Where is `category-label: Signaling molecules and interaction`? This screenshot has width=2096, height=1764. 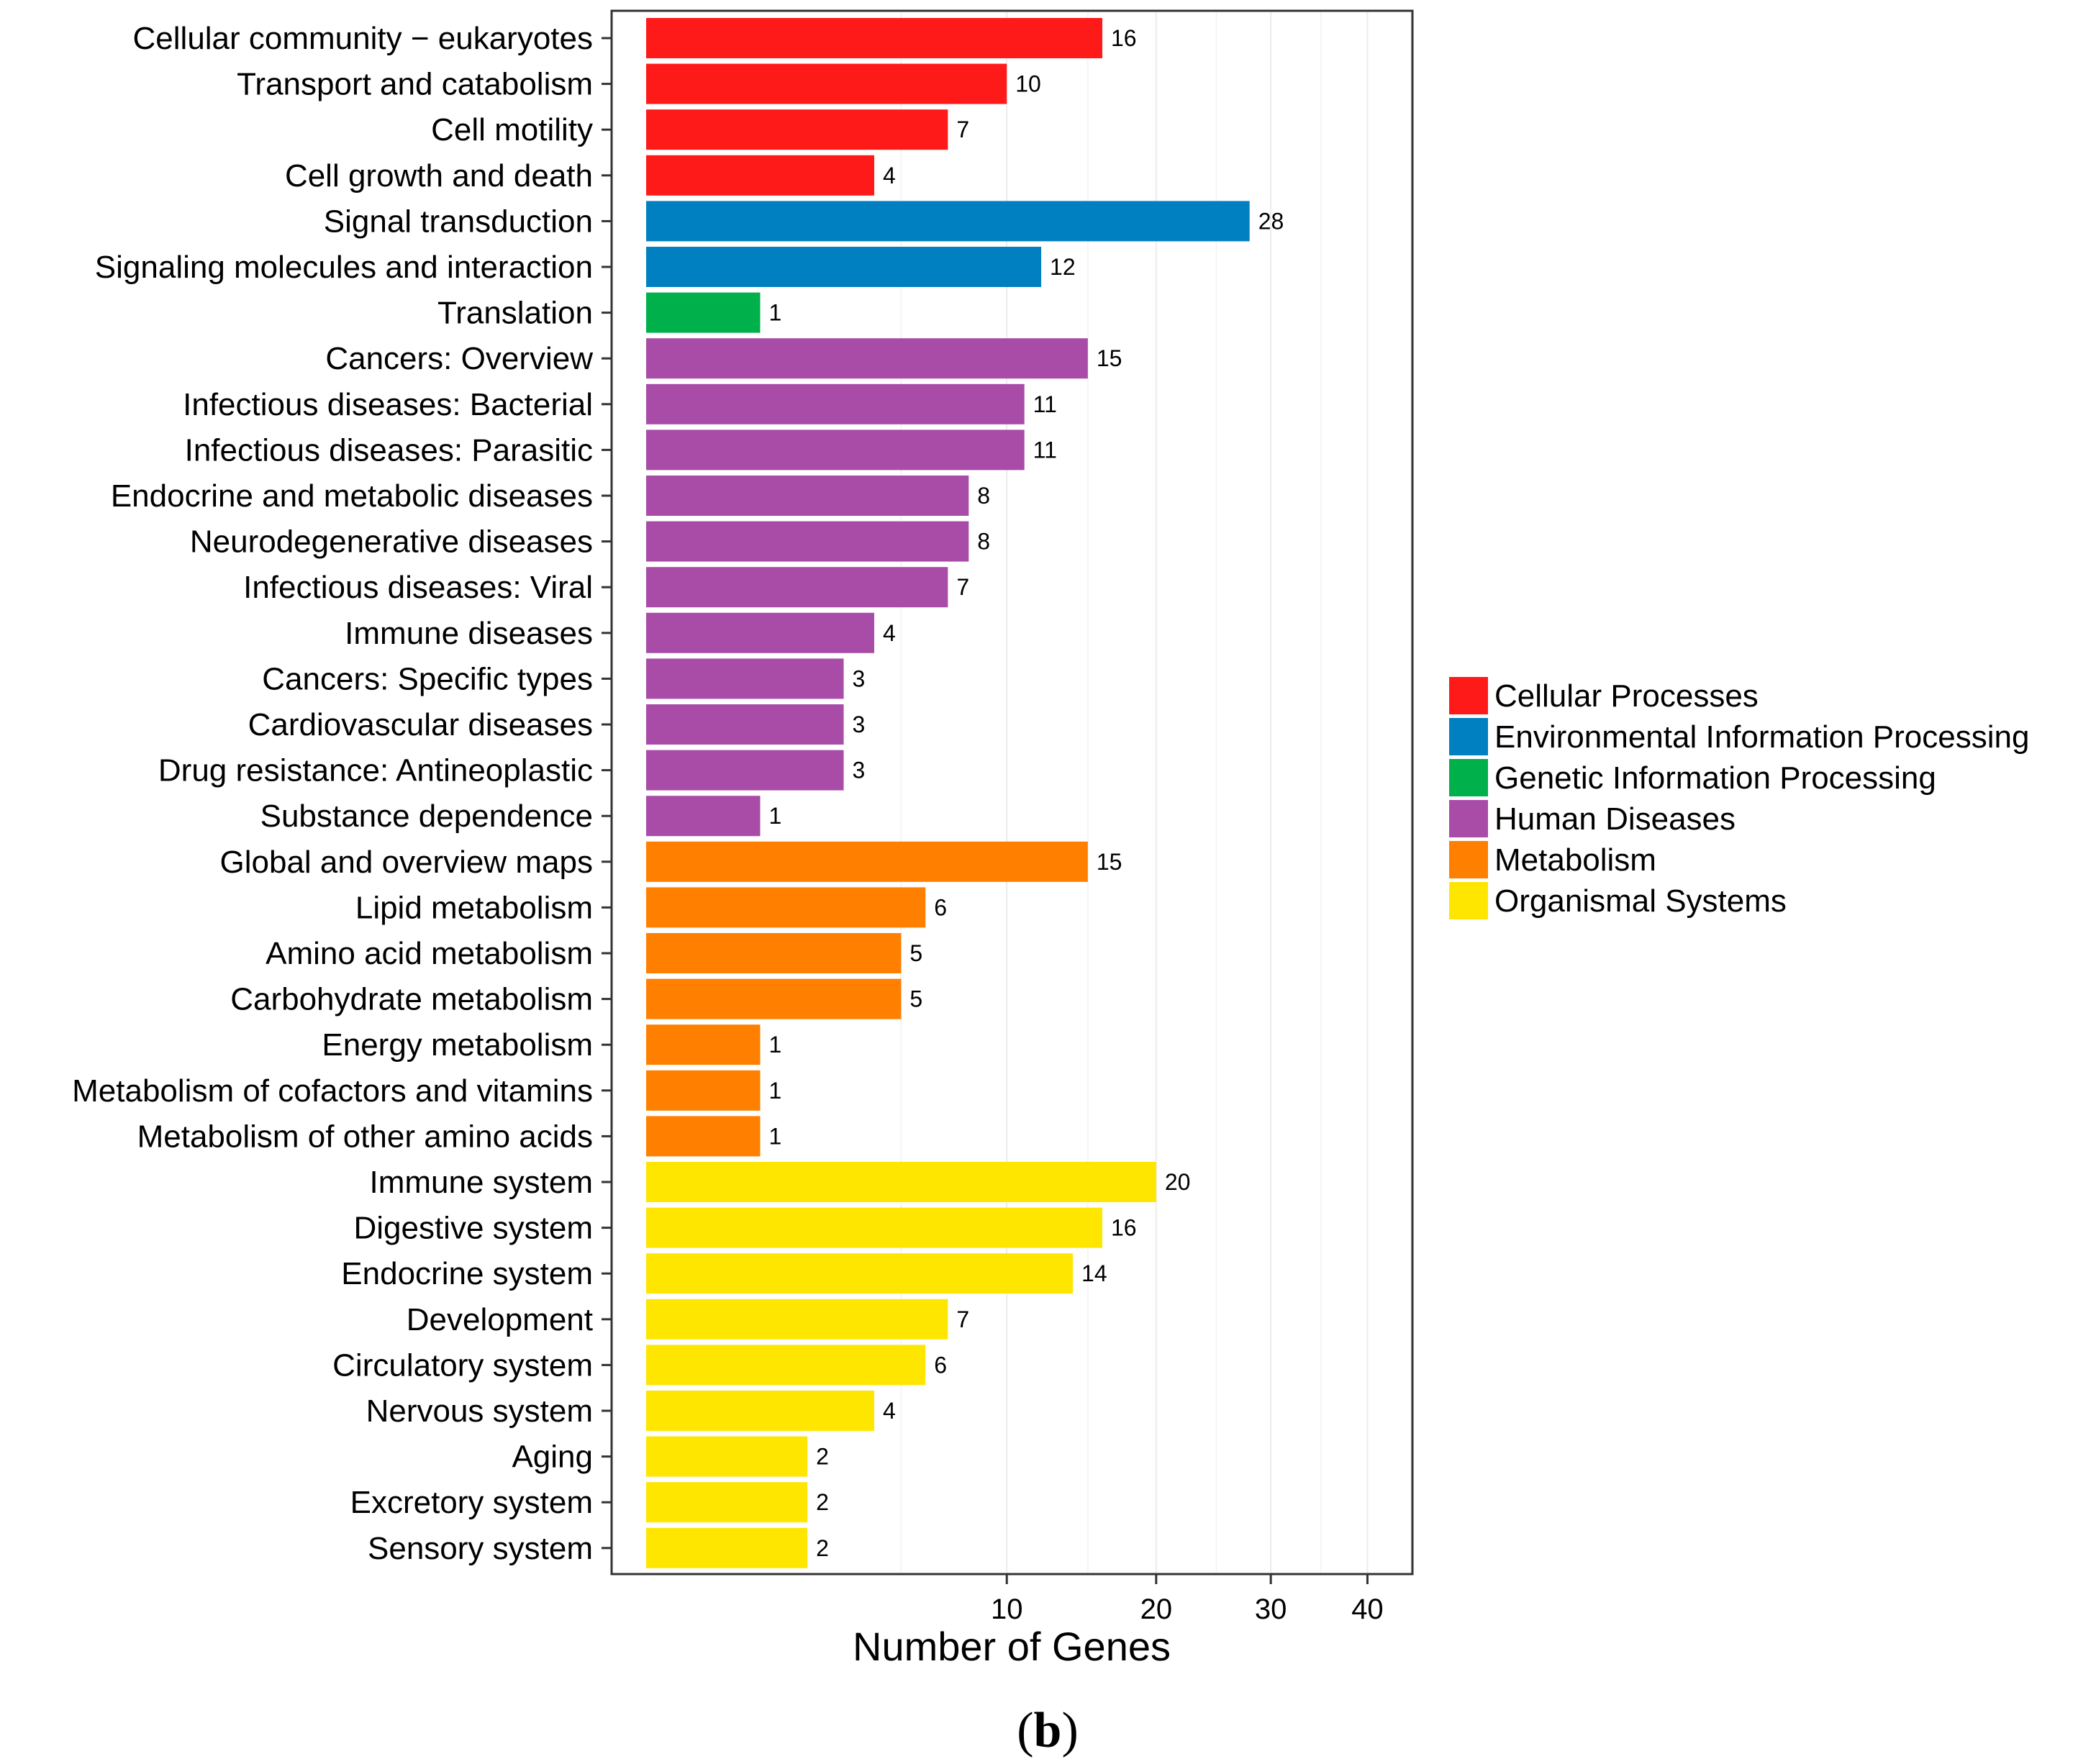 category-label: Signaling molecules and interaction is located at coordinates (344, 267).